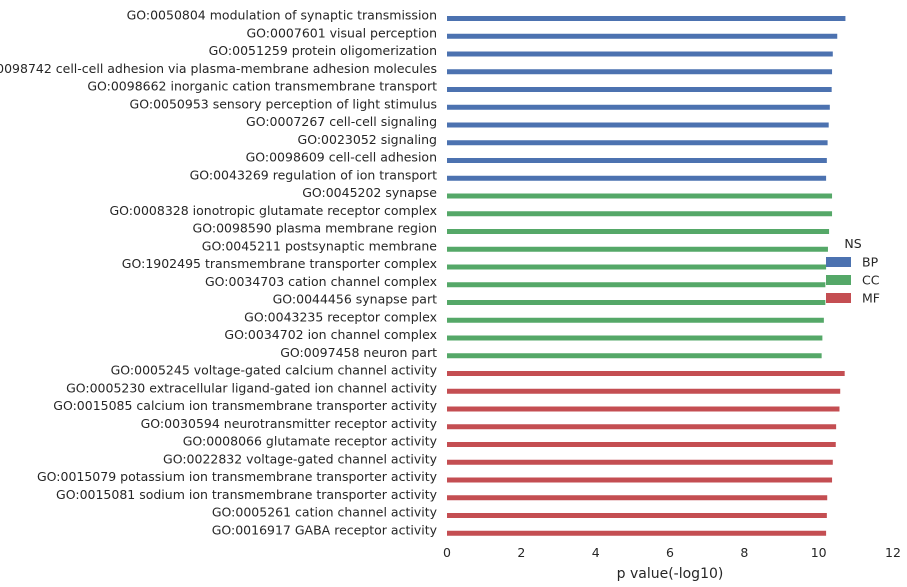 The height and width of the screenshot is (587, 907). What do you see at coordinates (325, 529) in the screenshot?
I see `category-label: GO:0016917 GABA receptor activity` at bounding box center [325, 529].